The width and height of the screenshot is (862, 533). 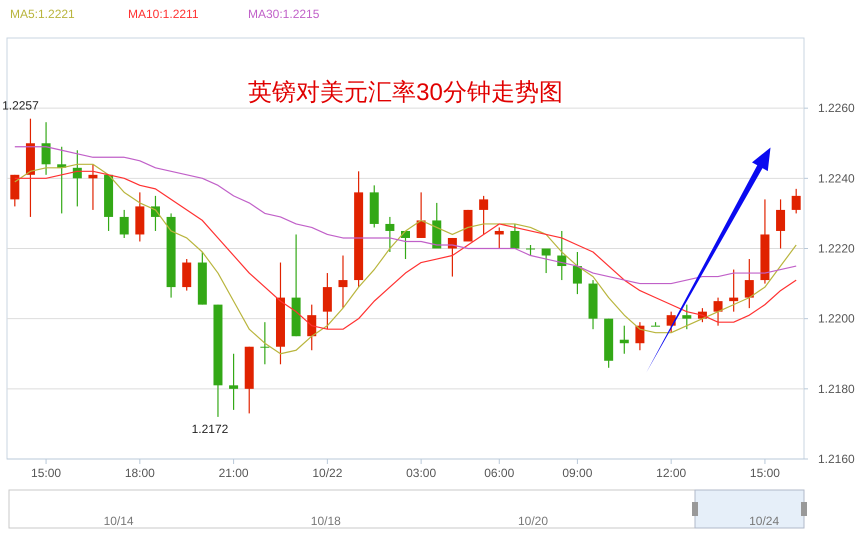 What do you see at coordinates (140, 473) in the screenshot?
I see `x-tick-label: 18:00` at bounding box center [140, 473].